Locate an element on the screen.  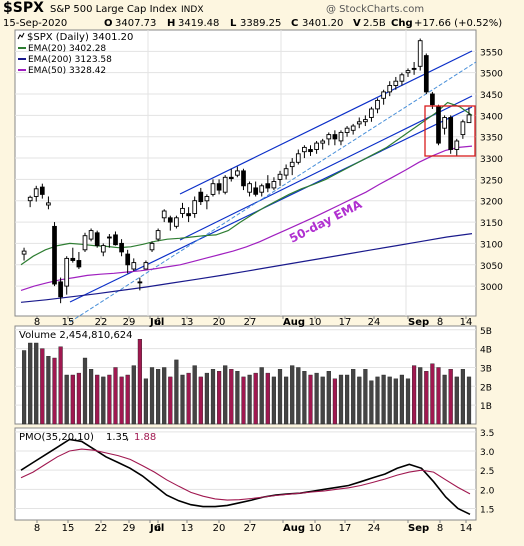
price-tick-label: 3000 is located at coordinates (491, 288).